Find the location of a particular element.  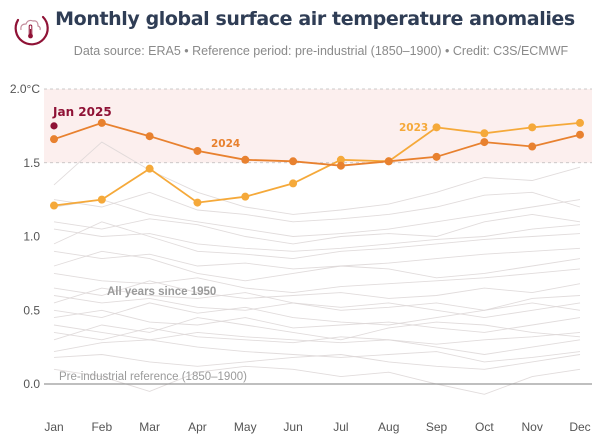

y-tick-label: 0.0 is located at coordinates (31, 384).